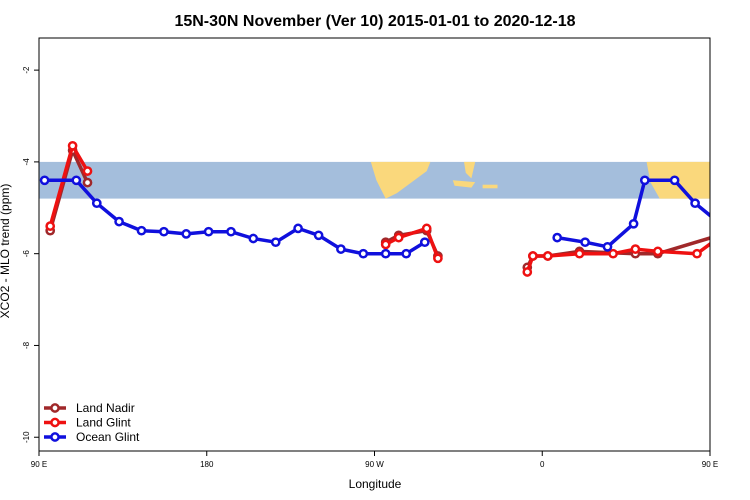 Image resolution: width=750 pixels, height=500 pixels. What do you see at coordinates (26, 70) in the screenshot?
I see `y-tick-label: -2` at bounding box center [26, 70].